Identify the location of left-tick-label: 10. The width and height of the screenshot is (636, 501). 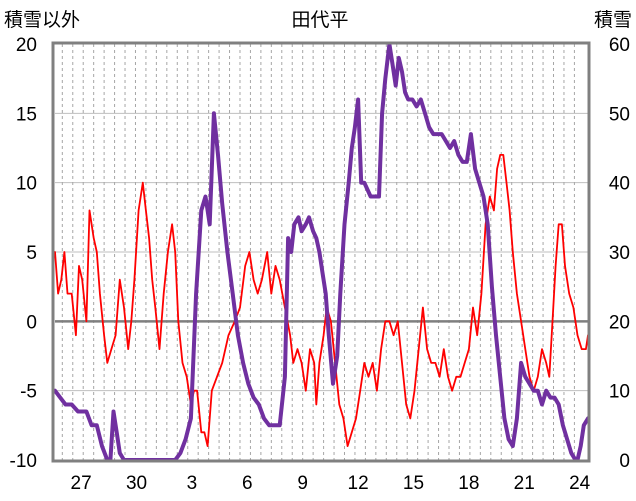
(26, 184).